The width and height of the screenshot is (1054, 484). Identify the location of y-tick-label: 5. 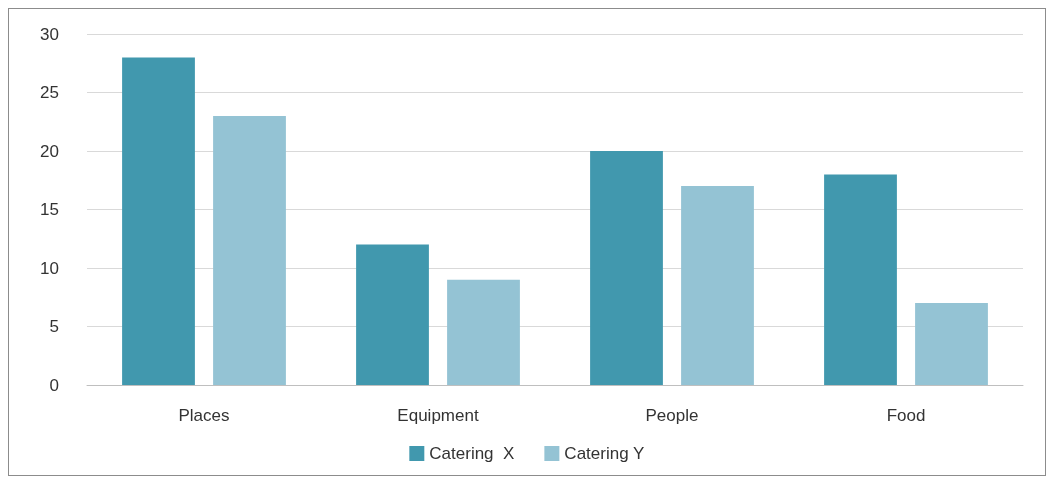
(54, 326).